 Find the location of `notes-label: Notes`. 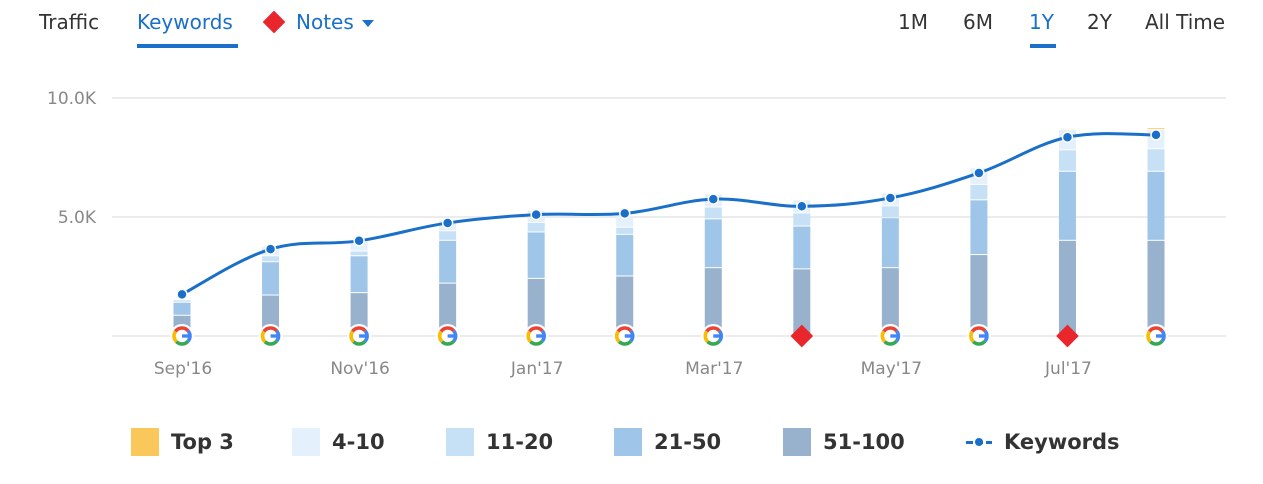

notes-label: Notes is located at coordinates (325, 22).